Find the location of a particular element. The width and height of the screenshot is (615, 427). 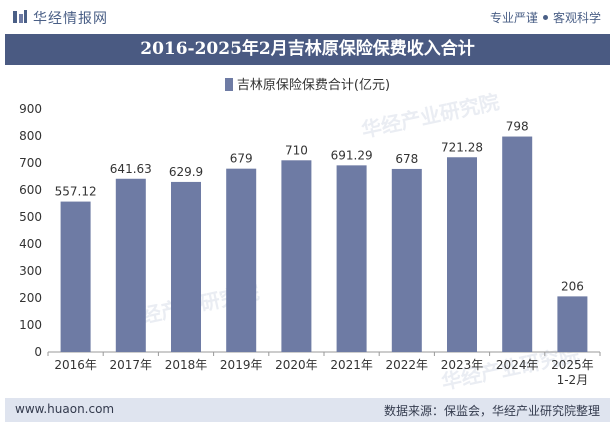

x-tick-label: 2024年 is located at coordinates (517, 365).